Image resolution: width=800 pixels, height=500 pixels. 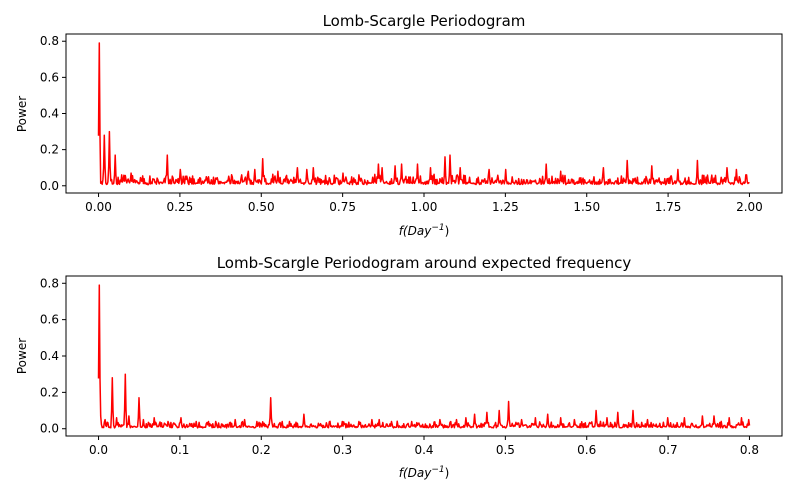 I want to click on x-ticks: 0.00 0.25 0.50 0.75 1.00 1.25 1.50 1.75 2.00, so click(x=424, y=203).